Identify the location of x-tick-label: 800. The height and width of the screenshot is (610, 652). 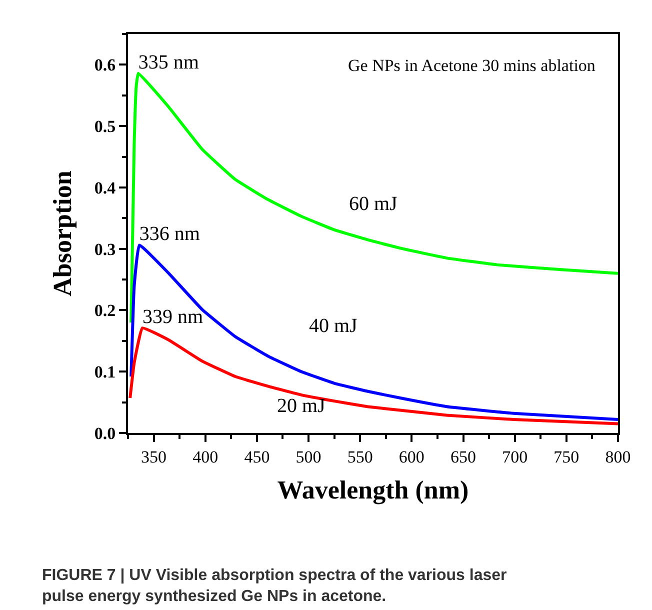
(618, 456).